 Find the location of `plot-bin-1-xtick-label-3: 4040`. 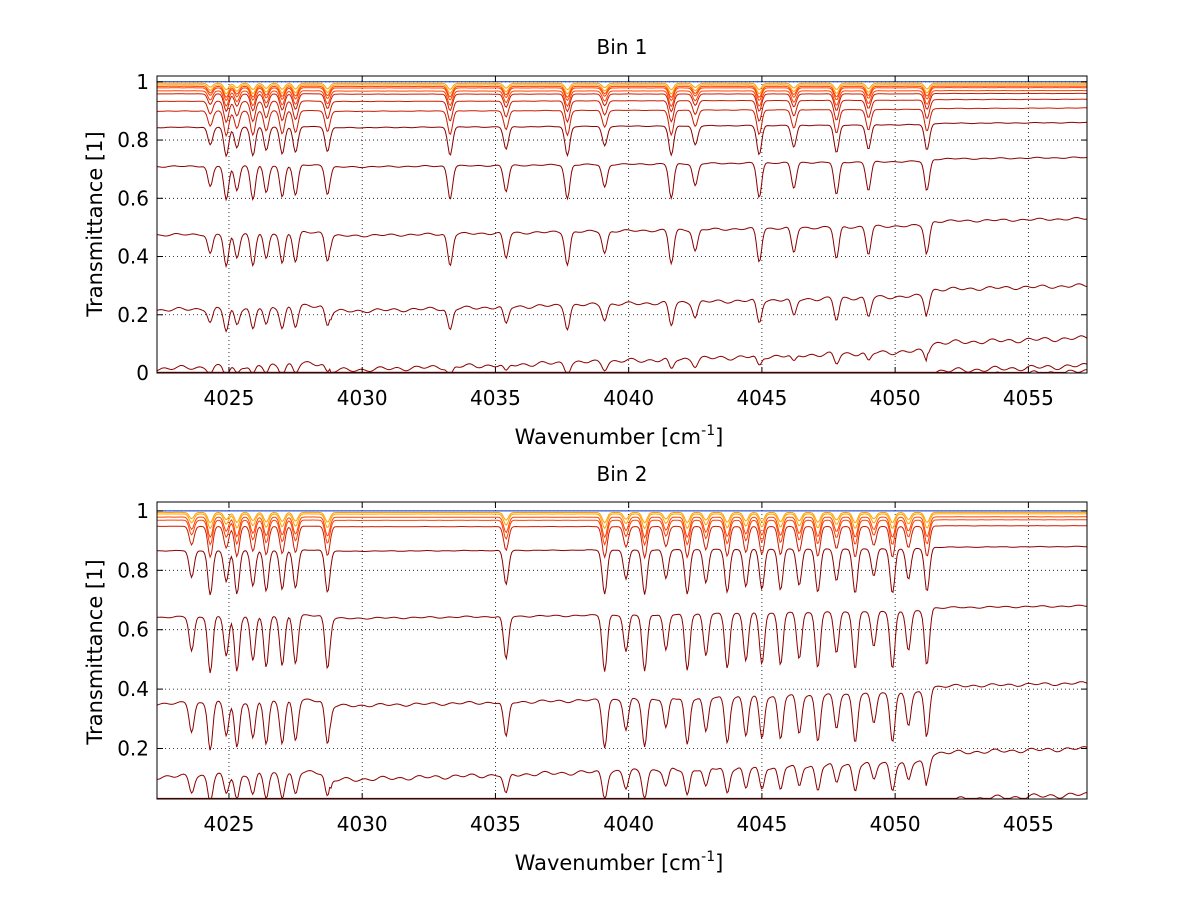

plot-bin-1-xtick-label-3: 4040 is located at coordinates (628, 398).